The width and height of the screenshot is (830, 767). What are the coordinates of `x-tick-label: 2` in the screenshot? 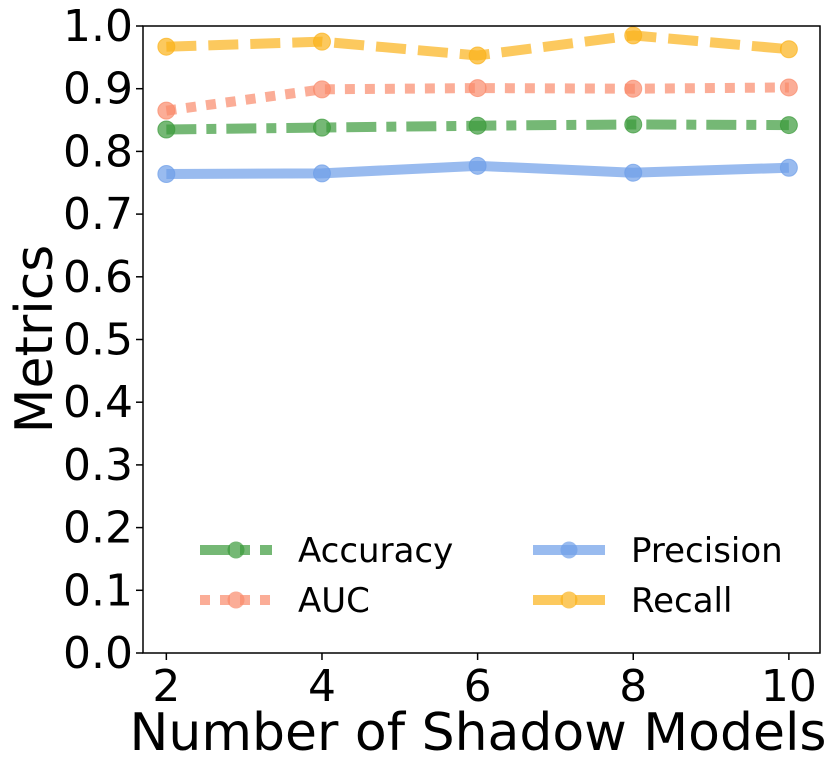 It's located at (166, 686).